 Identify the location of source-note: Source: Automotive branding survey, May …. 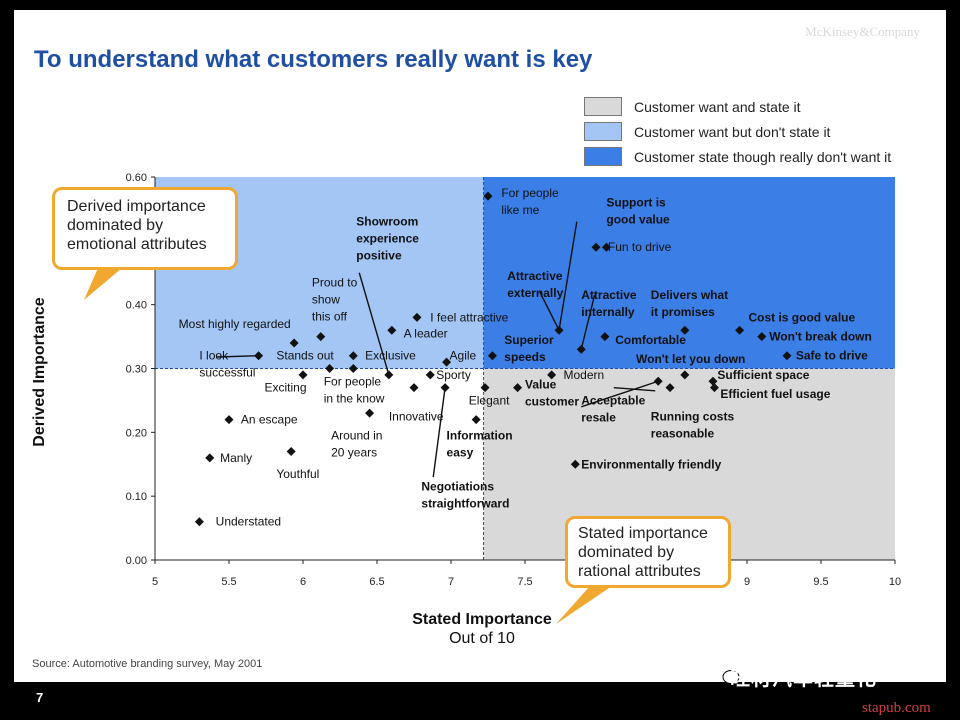
(147, 664).